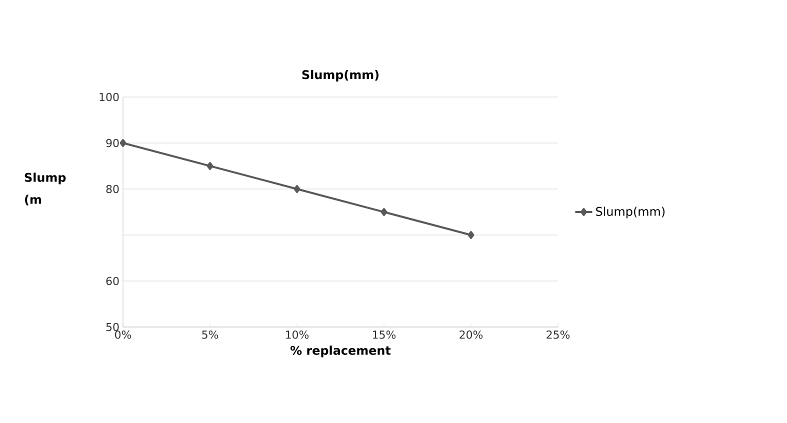 This screenshot has height=423, width=787. Describe the element at coordinates (210, 334) in the screenshot. I see `x-tick-label: 5%` at that location.